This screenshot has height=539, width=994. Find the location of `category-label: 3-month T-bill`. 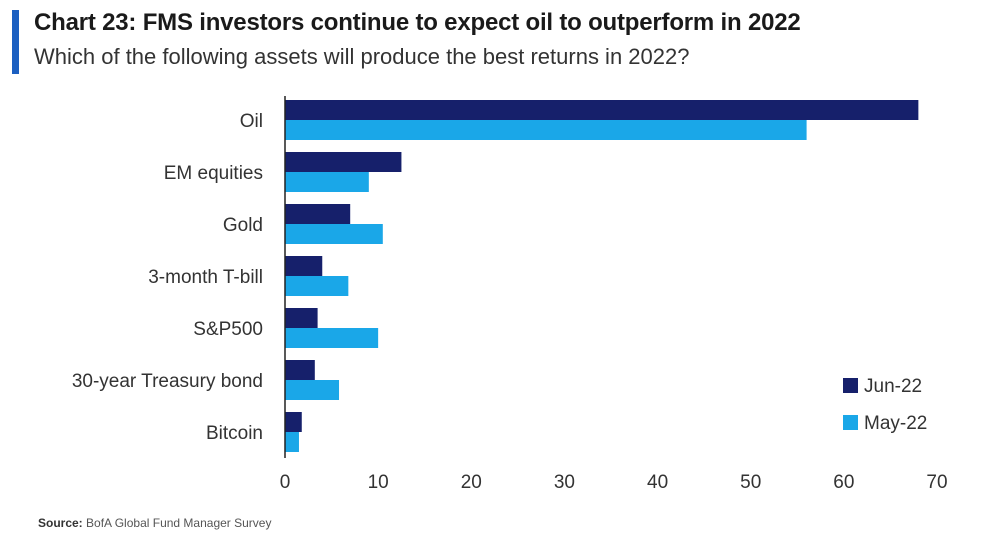

category-label: 3-month T-bill is located at coordinates (205, 277).